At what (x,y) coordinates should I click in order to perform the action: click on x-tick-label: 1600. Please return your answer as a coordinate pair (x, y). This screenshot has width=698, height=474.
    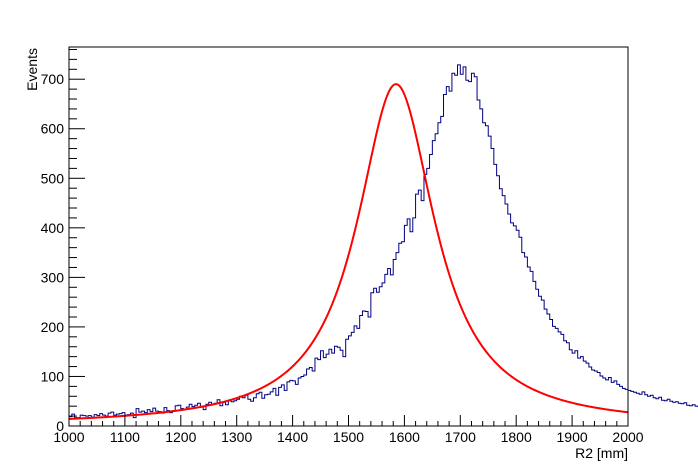
    Looking at the image, I should click on (404, 437).